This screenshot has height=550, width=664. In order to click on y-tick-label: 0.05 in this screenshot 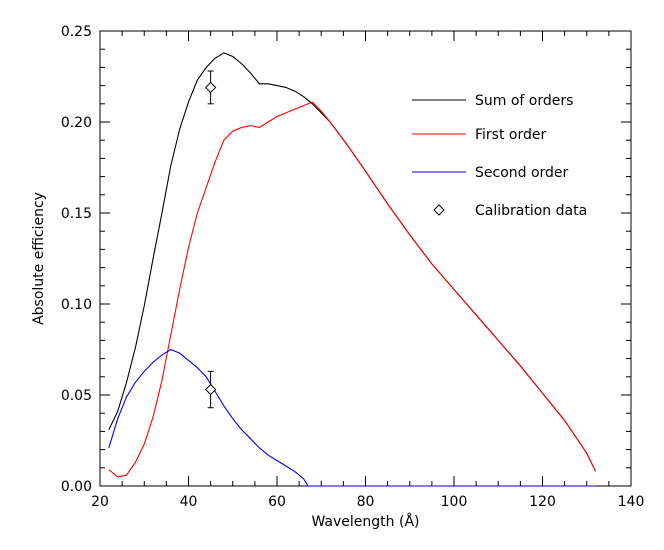, I will do `click(76, 396)`.